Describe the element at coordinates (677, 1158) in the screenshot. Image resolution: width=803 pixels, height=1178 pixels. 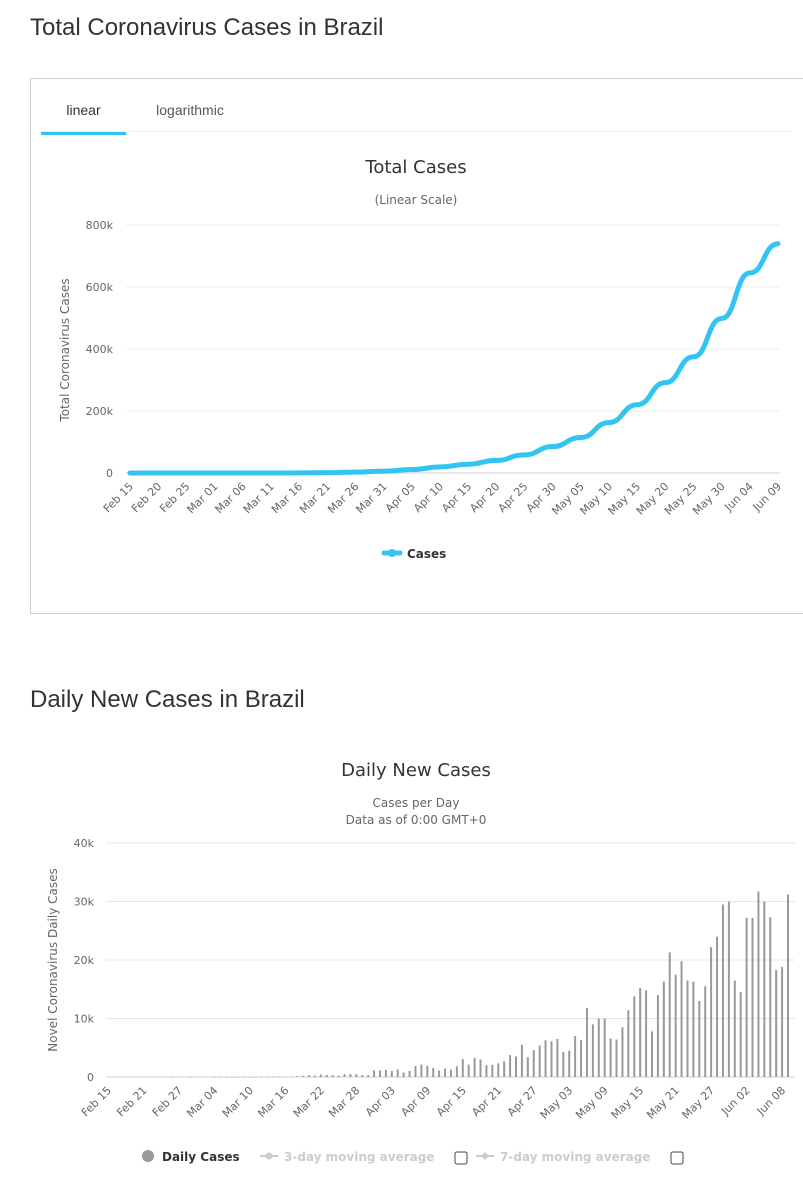
I see `toggle-7day-checkbox` at that location.